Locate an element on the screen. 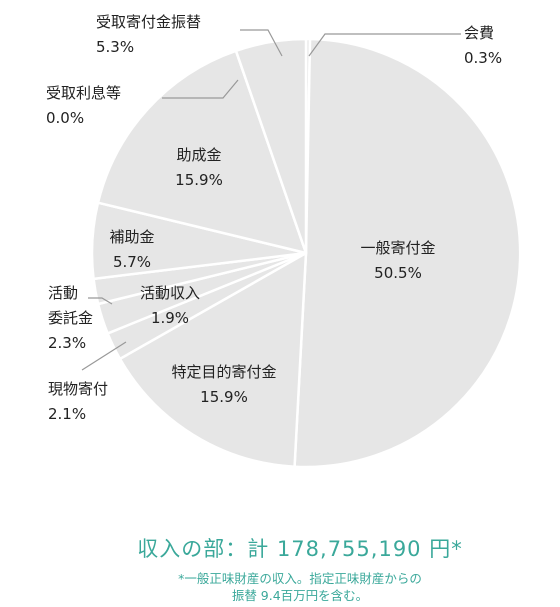 The height and width of the screenshot is (607, 560). slice-label: 会費 0.3% is located at coordinates (483, 45).